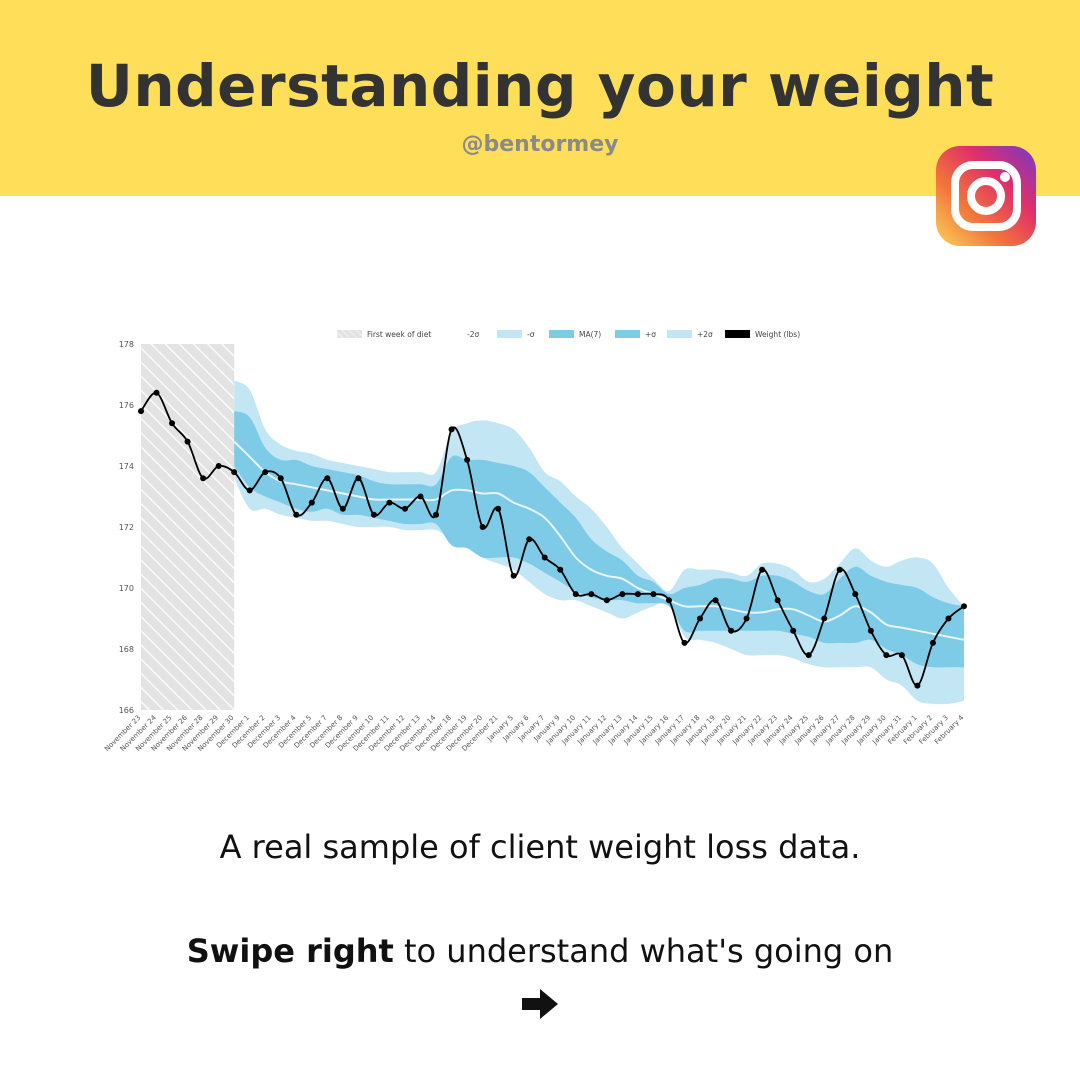  What do you see at coordinates (126, 466) in the screenshot?
I see `y-tick-label: 174` at bounding box center [126, 466].